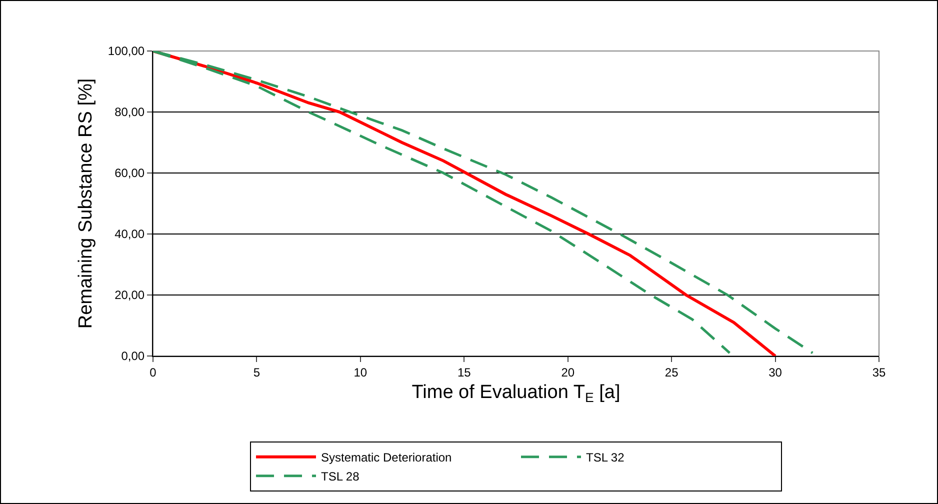  What do you see at coordinates (256, 372) in the screenshot?
I see `x-tick-label: 5` at bounding box center [256, 372].